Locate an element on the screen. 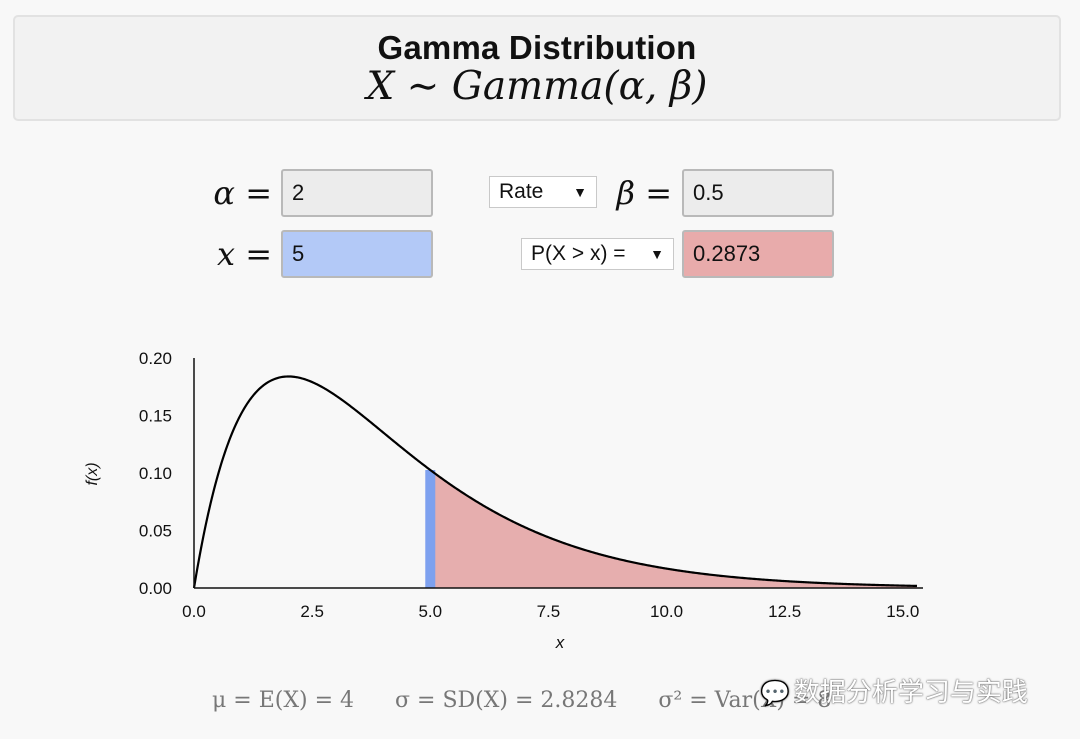  y-tick-label: 0.05 is located at coordinates (155, 531).